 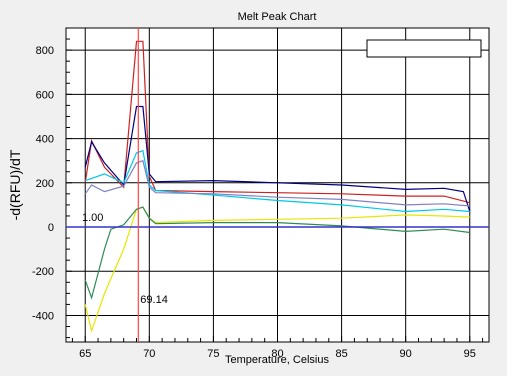 I want to click on x-tick-label: 65, so click(x=85, y=354).